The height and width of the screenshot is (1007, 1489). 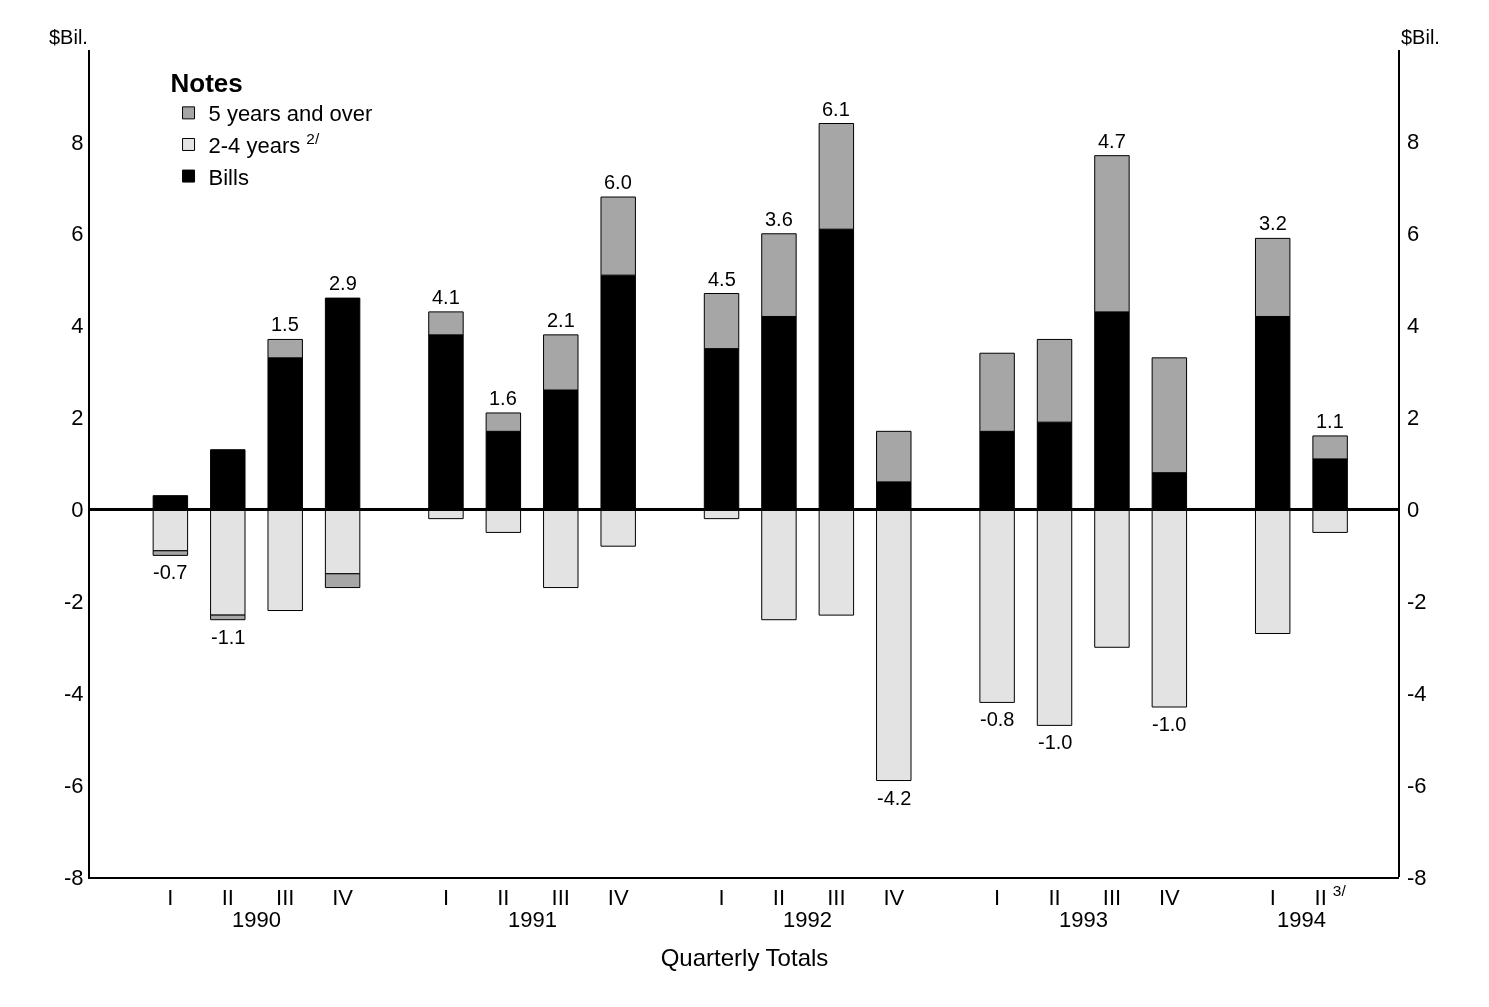 I want to click on y-tick-label: 4, so click(x=77, y=326).